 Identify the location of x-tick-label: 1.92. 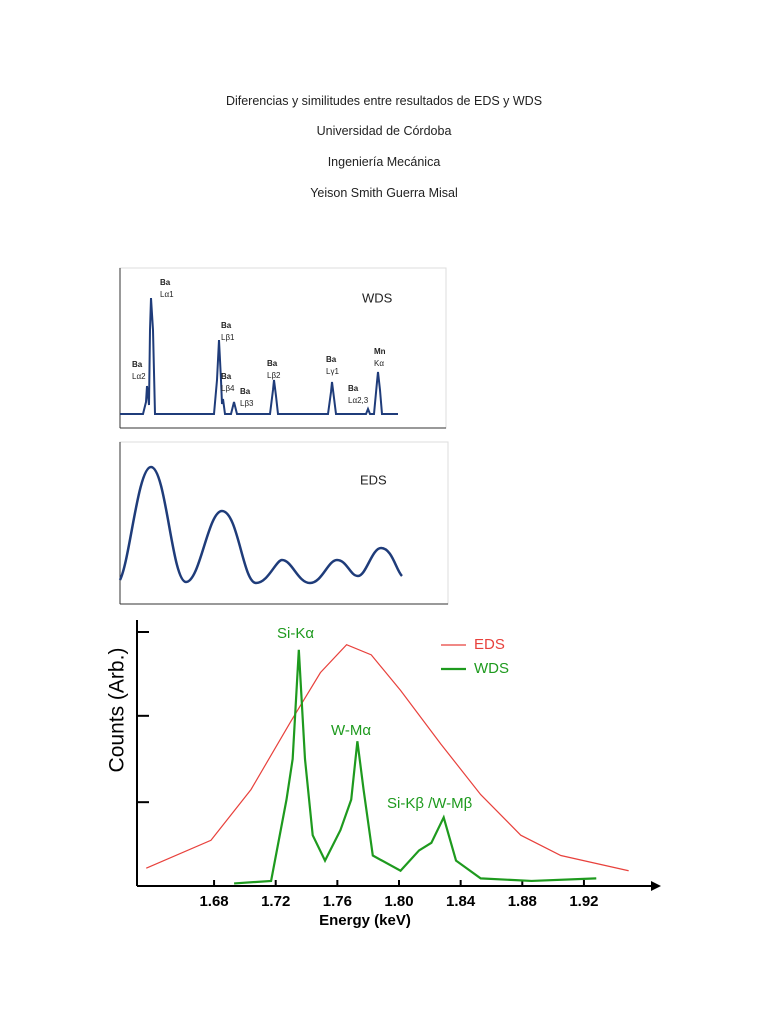
(583, 901).